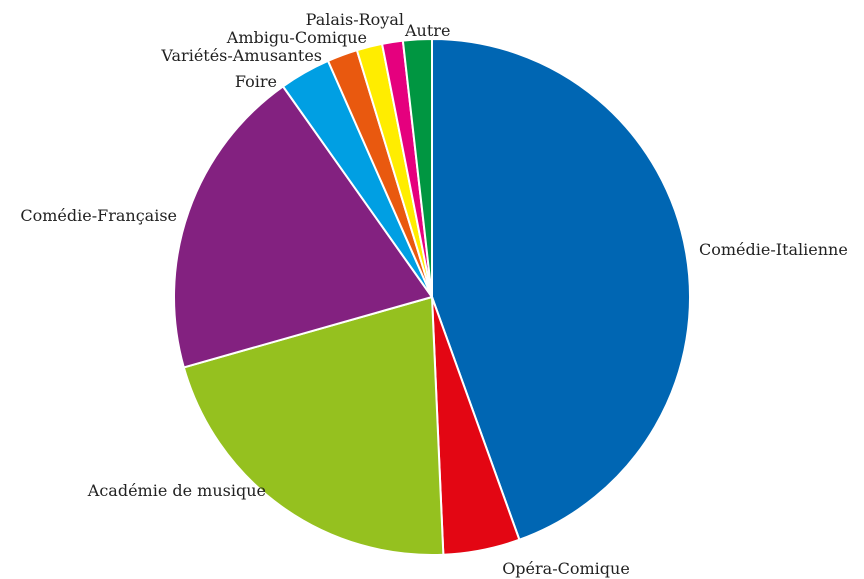 The width and height of the screenshot is (864, 579). What do you see at coordinates (296, 37) in the screenshot?
I see `pie-slice-label: Ambigu-Comique` at bounding box center [296, 37].